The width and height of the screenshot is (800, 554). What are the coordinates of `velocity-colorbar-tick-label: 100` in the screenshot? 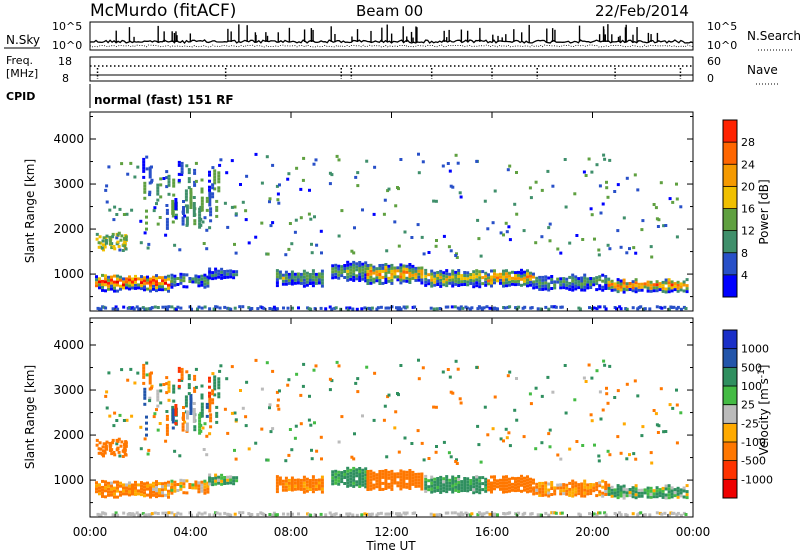 It's located at (751, 386).